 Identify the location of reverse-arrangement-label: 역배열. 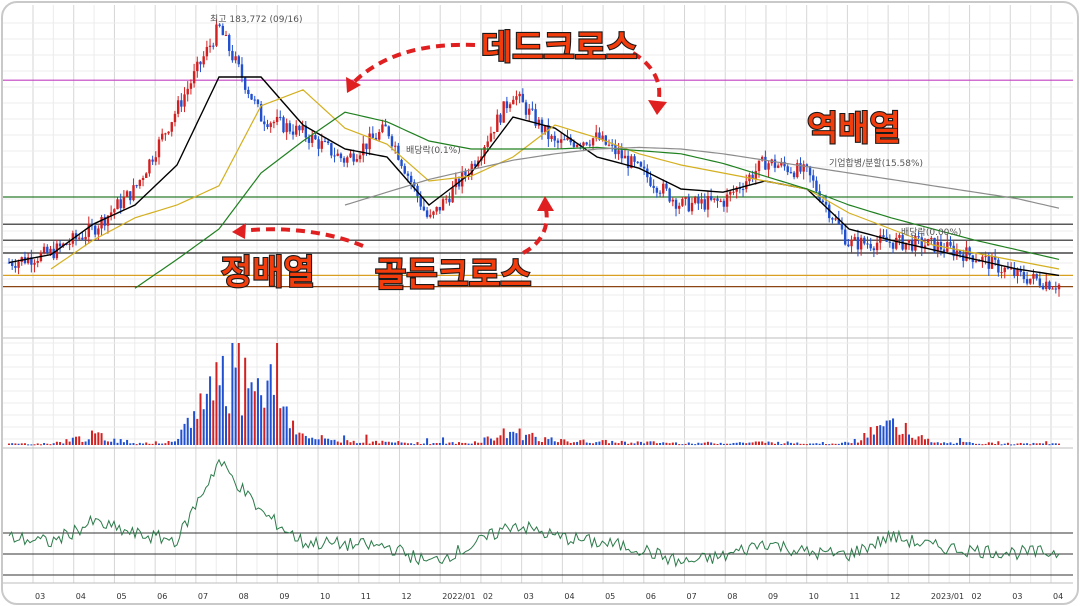
(854, 129).